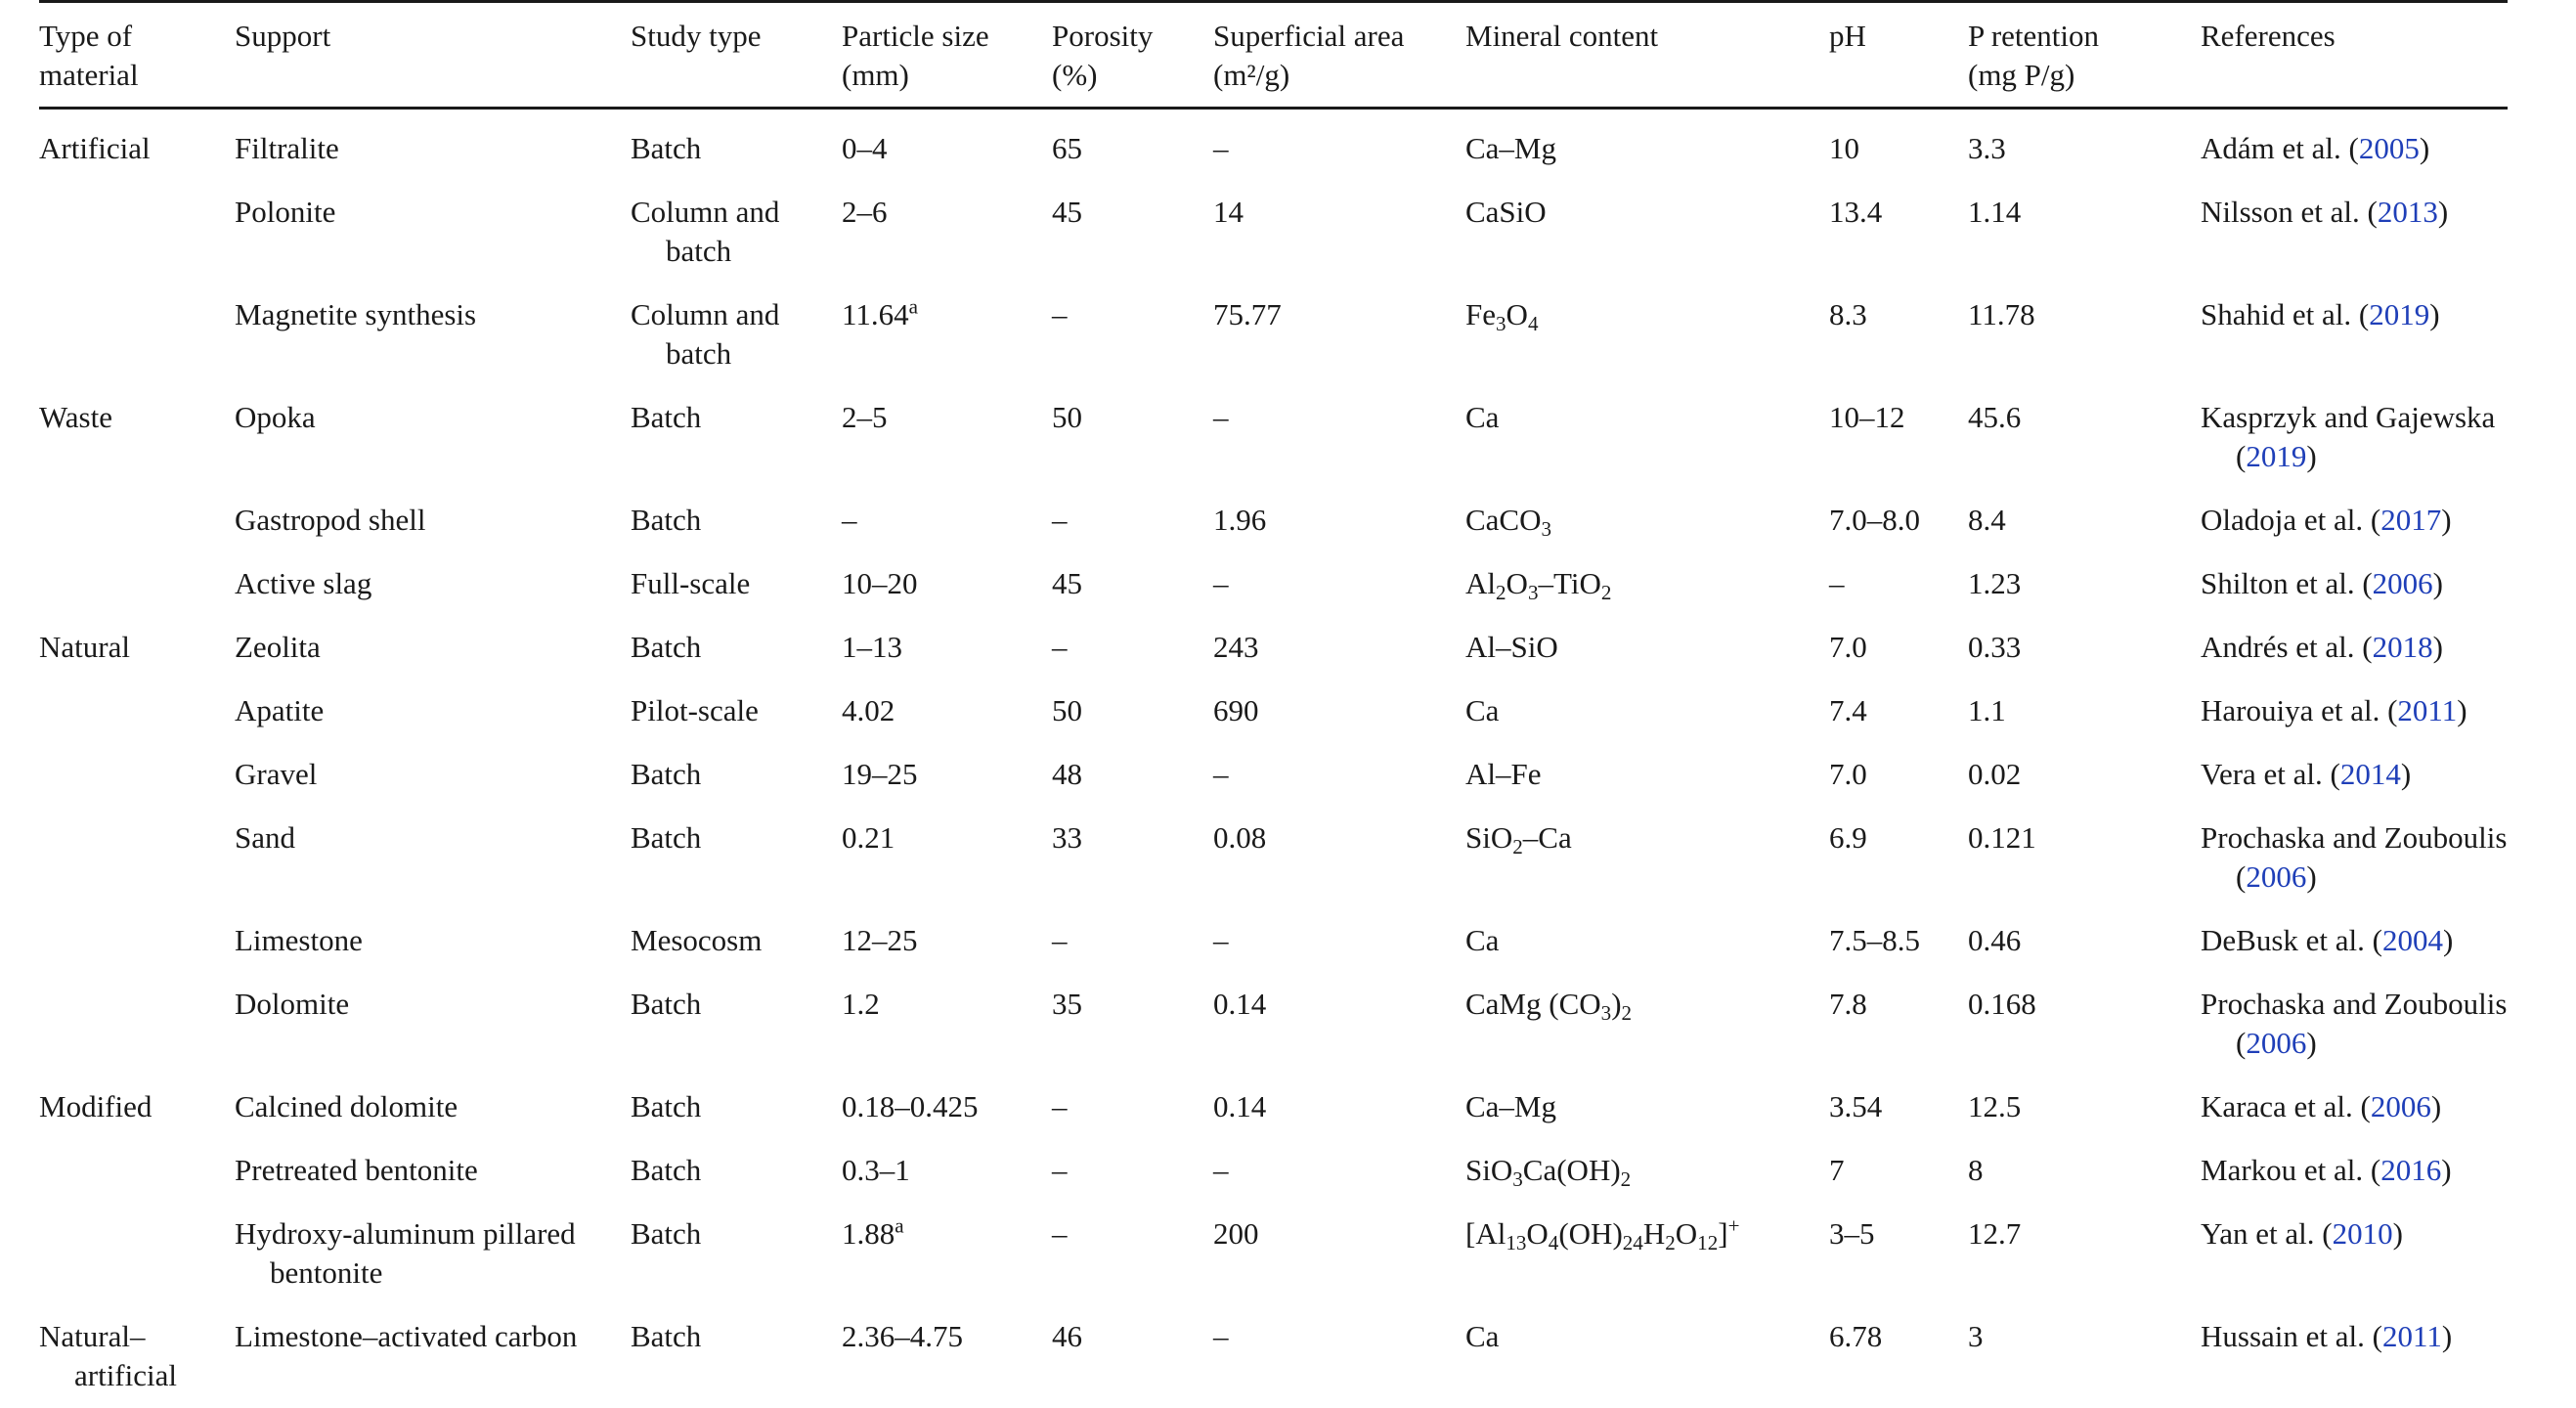 This screenshot has width=2576, height=1408. I want to click on column-header-support: Support, so click(433, 55).